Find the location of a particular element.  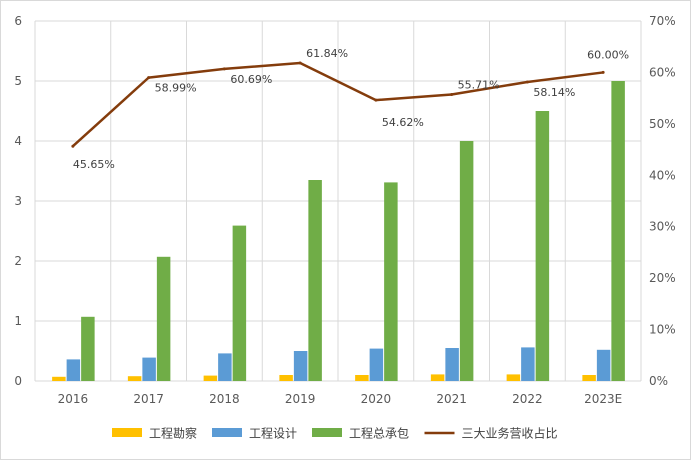

left-tick-label: 3 is located at coordinates (18, 201).